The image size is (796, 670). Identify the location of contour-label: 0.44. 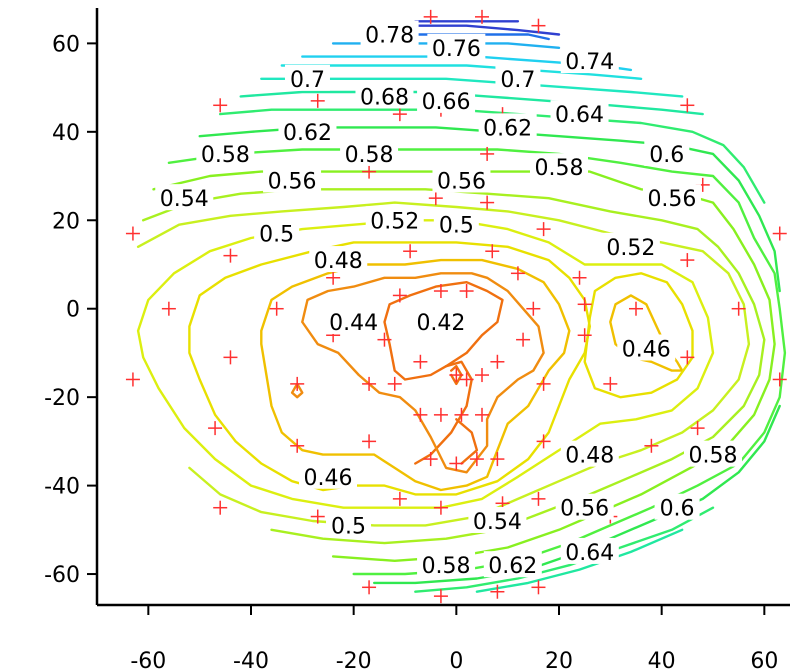
(353, 323).